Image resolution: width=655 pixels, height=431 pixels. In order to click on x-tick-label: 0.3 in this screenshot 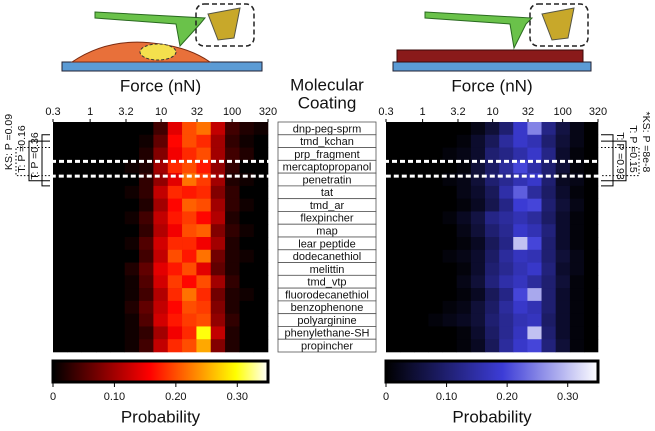, I will do `click(52, 112)`.